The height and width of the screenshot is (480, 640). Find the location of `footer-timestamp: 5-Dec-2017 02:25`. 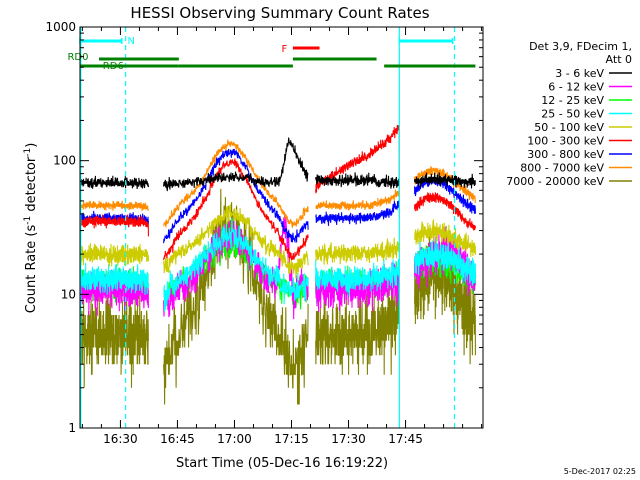

footer-timestamp: 5-Dec-2017 02:25 is located at coordinates (600, 471).